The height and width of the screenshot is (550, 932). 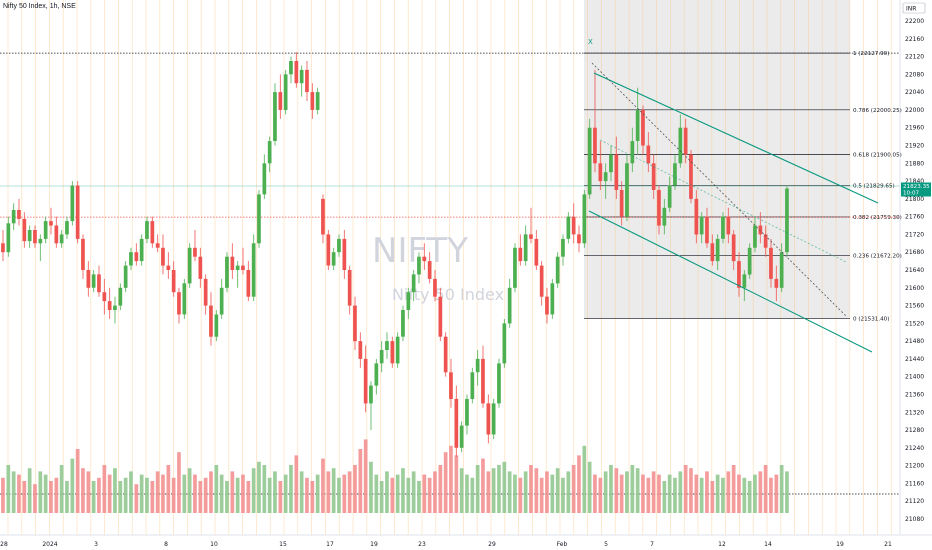 I want to click on price-tick-label: 21840, so click(x=914, y=181).